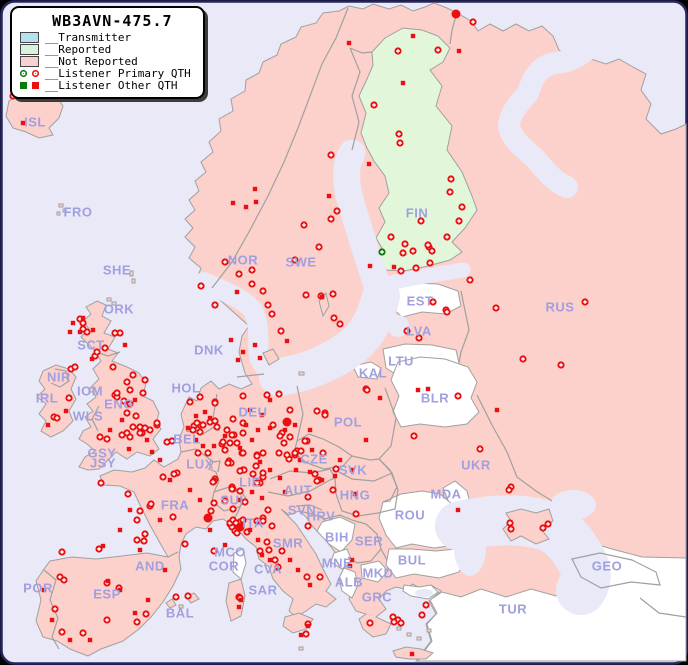 The image size is (688, 665). Describe the element at coordinates (353, 470) in the screenshot. I see `country-label-svk: SVK` at that location.